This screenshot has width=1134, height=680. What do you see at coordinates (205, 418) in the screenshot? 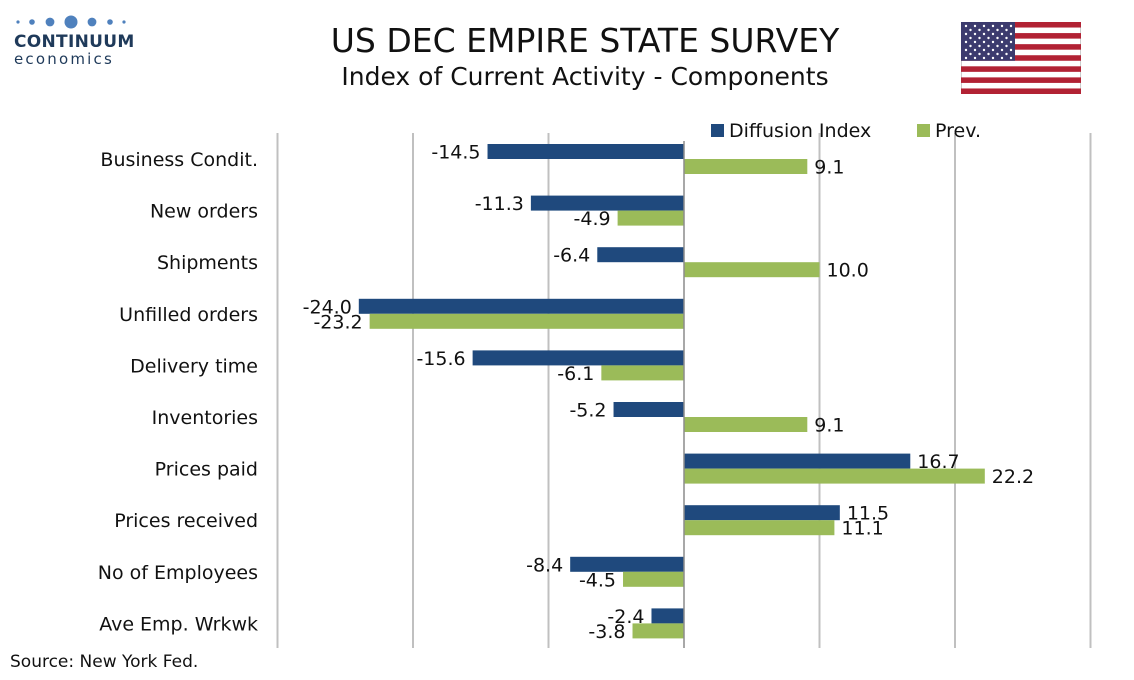
I see `category-label: Inventories` at bounding box center [205, 418].